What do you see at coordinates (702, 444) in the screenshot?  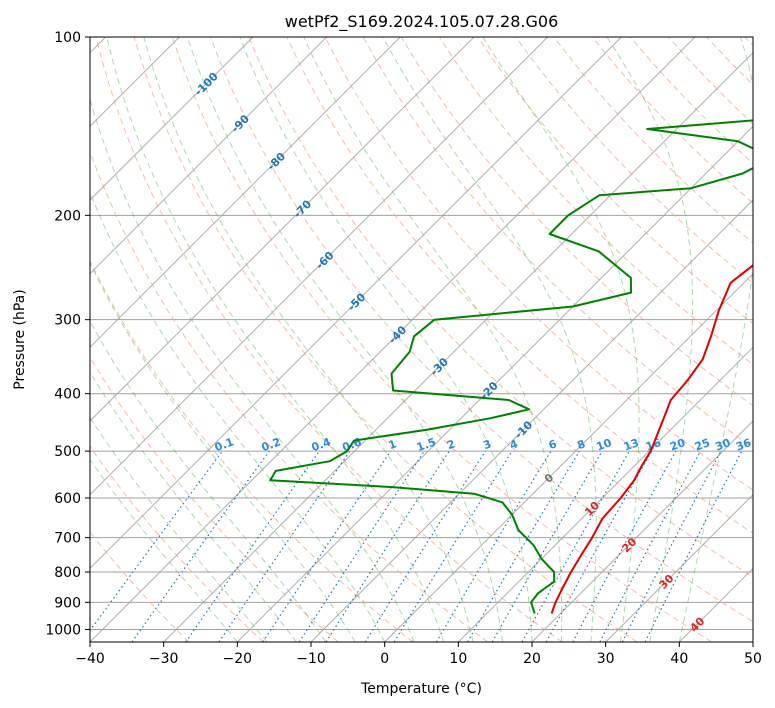 I see `mixing-ratio-label: 25` at bounding box center [702, 444].